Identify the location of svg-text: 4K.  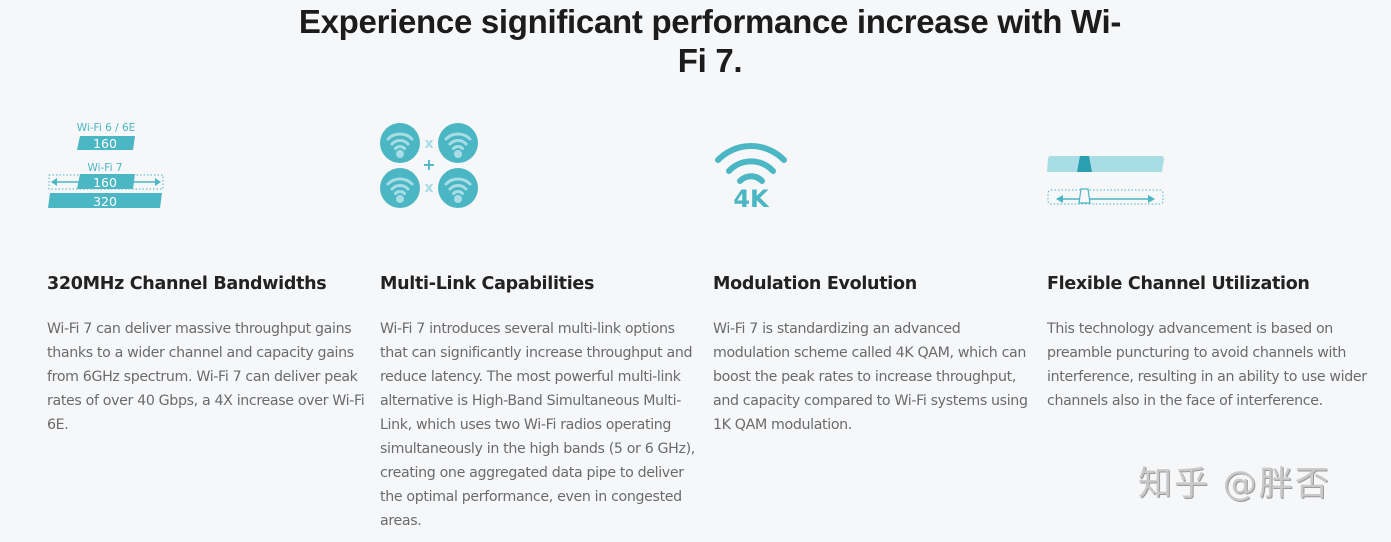
(751, 198).